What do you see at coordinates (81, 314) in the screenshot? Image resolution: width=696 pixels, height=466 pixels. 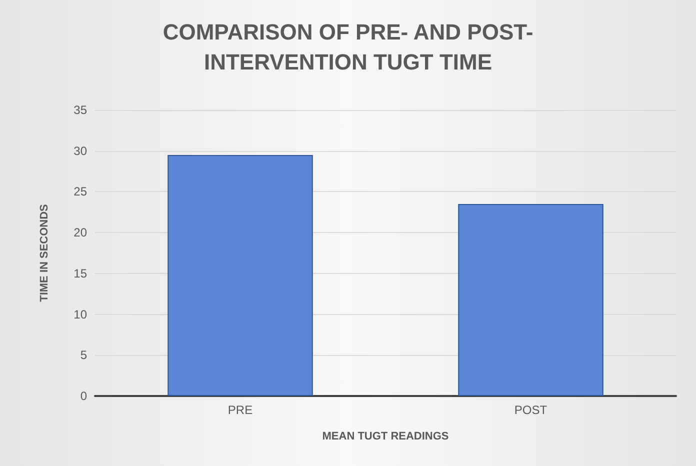 I see `y-tick-label: 10` at bounding box center [81, 314].